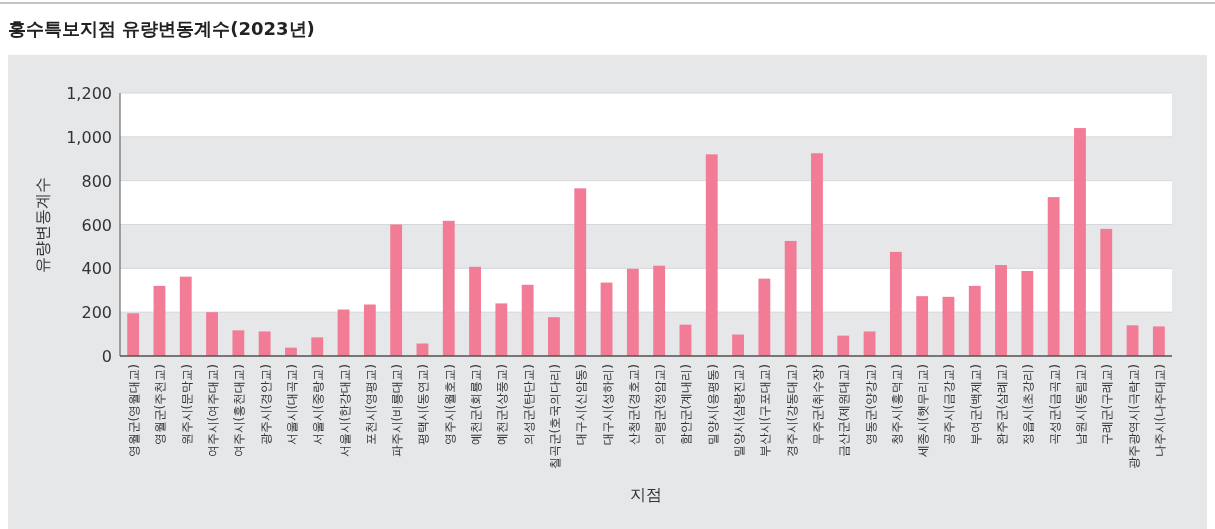 The image size is (1215, 529). I want to click on x-tick-label: 영월군(주천교), so click(160, 405).